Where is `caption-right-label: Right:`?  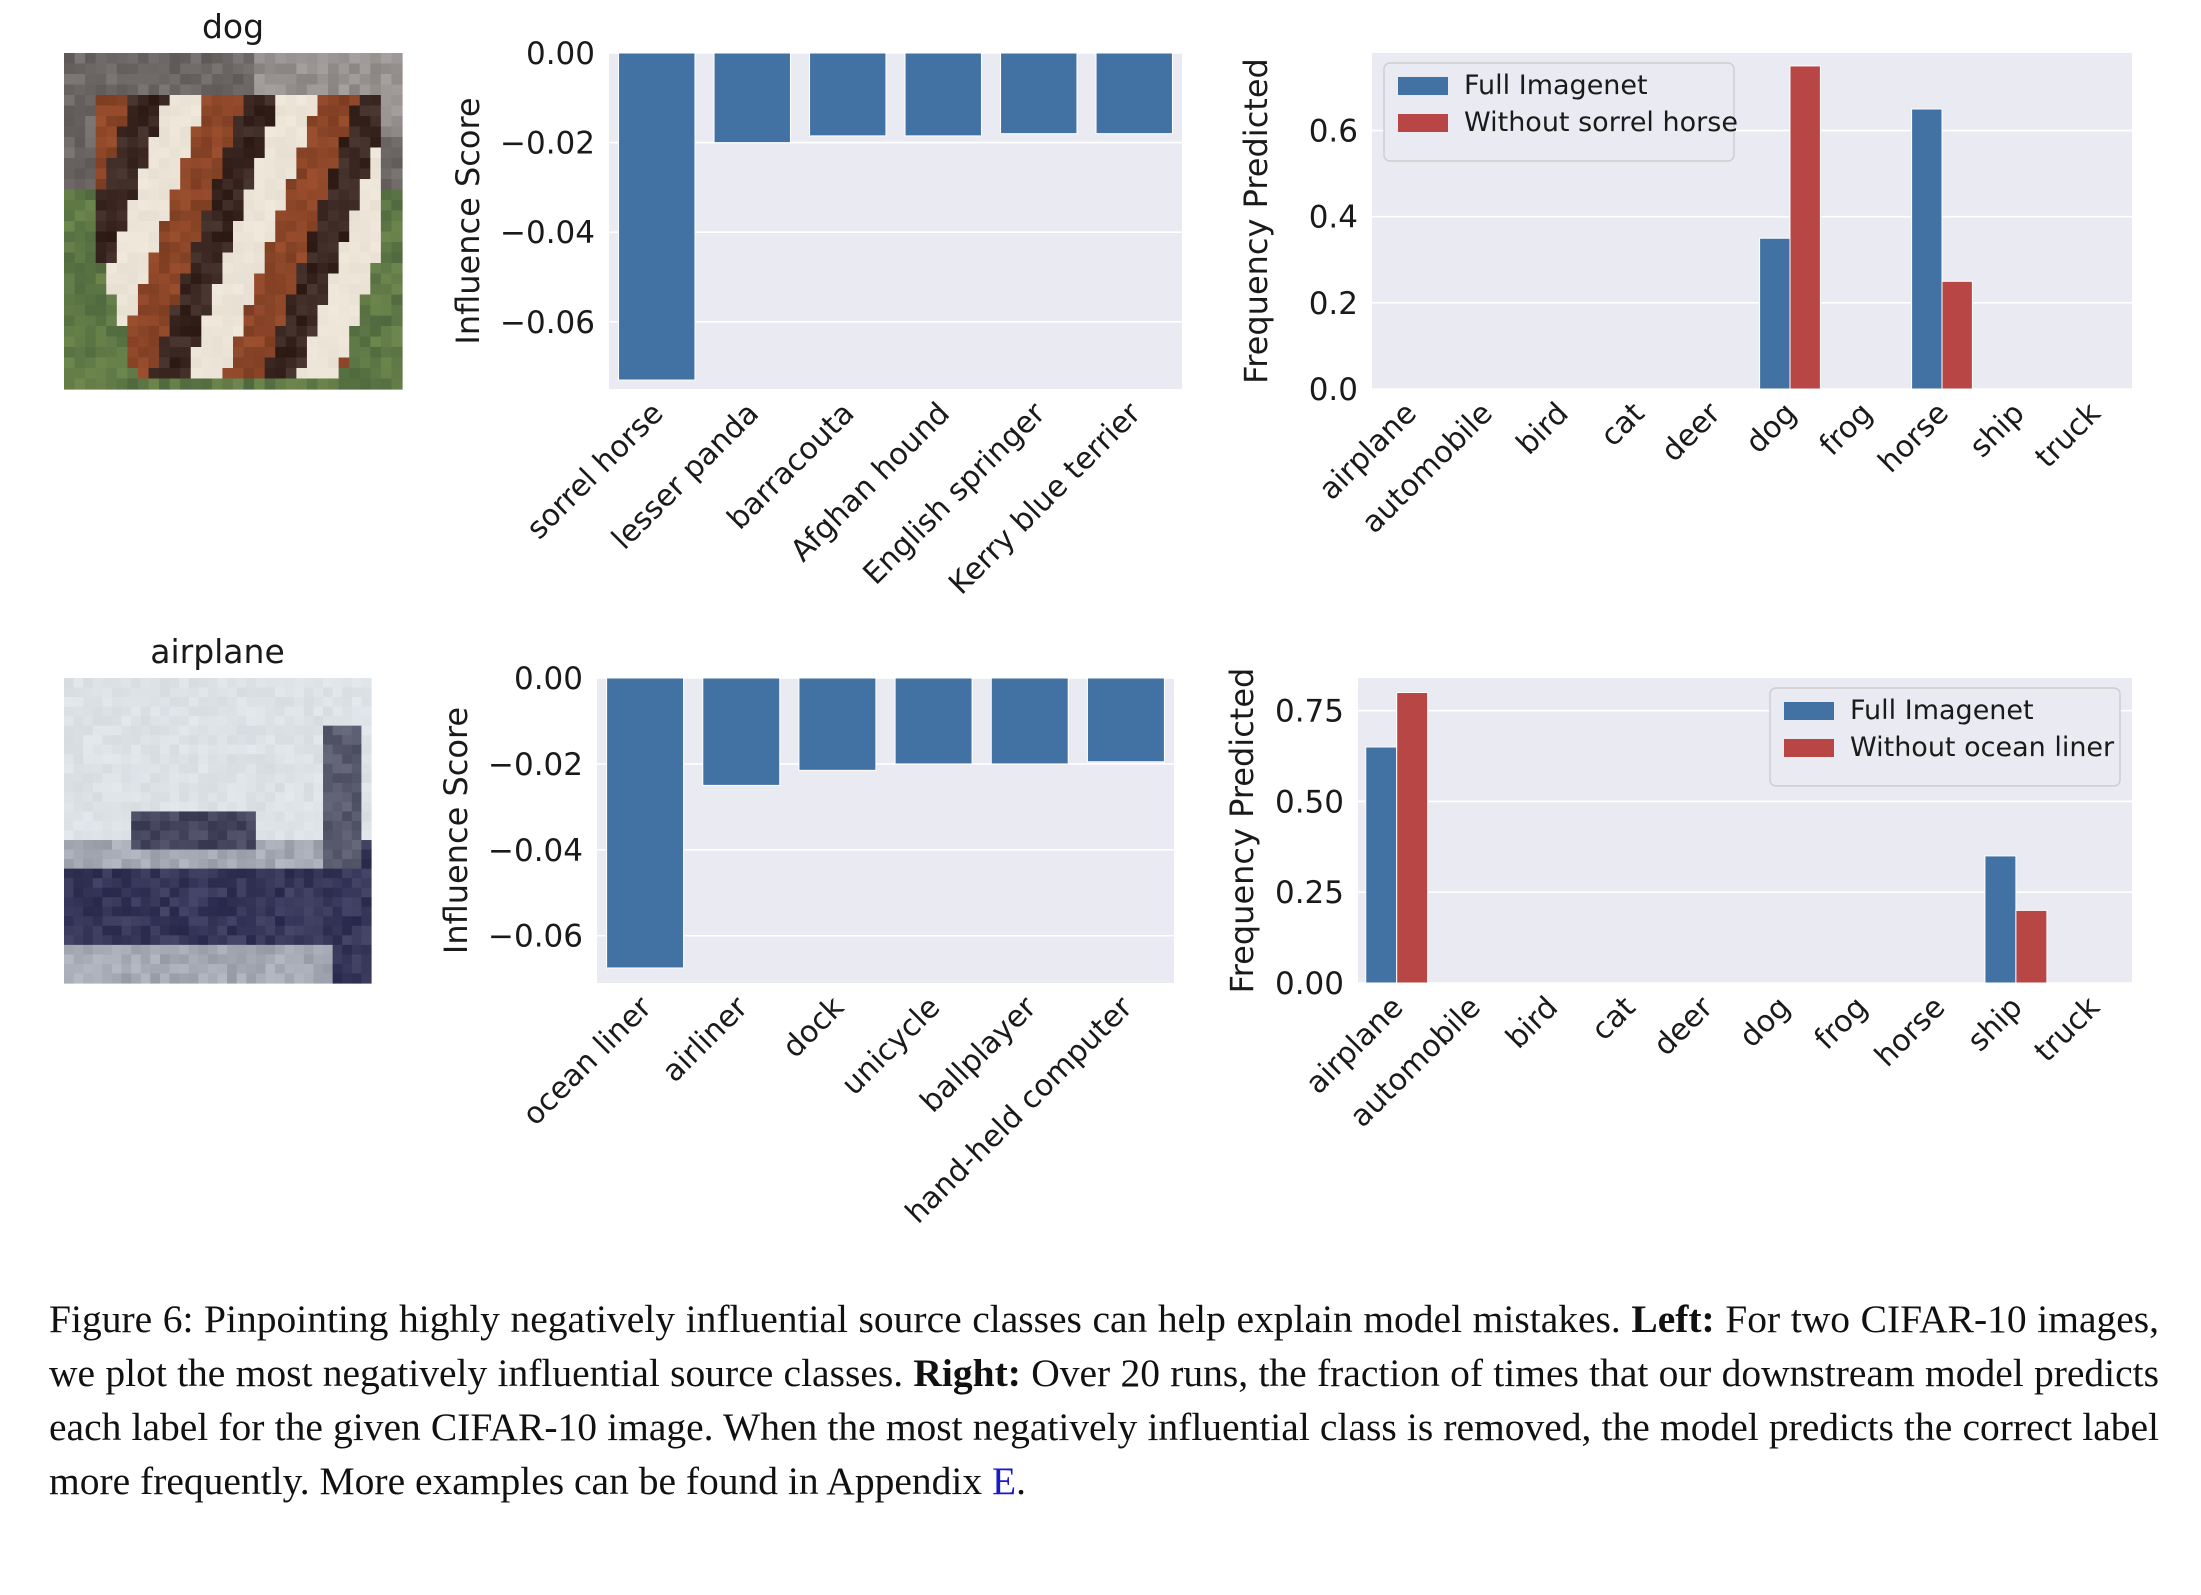
caption-right-label: Right: is located at coordinates (967, 1373).